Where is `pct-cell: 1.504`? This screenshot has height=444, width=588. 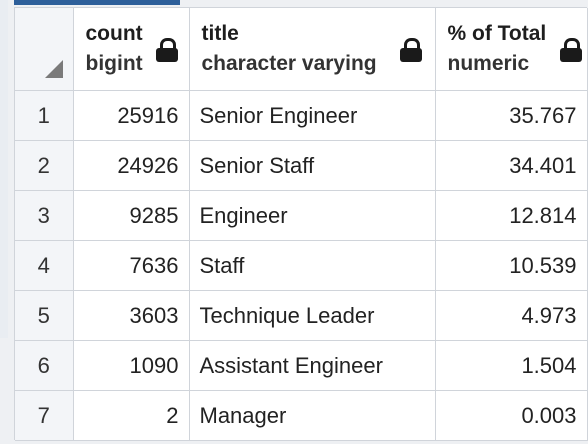 pct-cell: 1.504 is located at coordinates (511, 365).